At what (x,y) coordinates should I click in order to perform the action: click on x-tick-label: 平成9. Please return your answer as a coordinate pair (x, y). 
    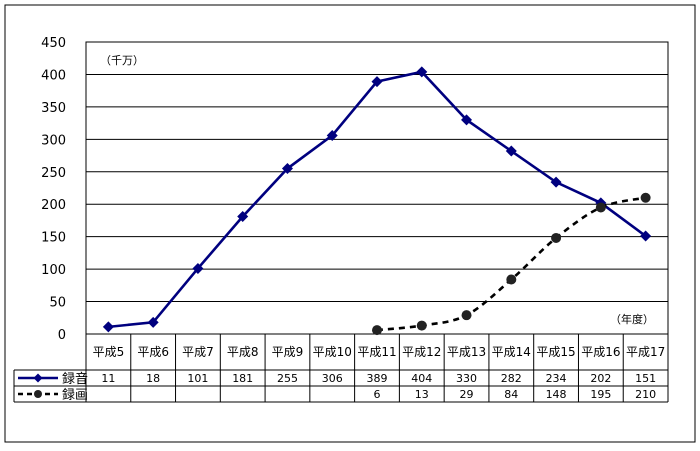
    Looking at the image, I should click on (288, 352).